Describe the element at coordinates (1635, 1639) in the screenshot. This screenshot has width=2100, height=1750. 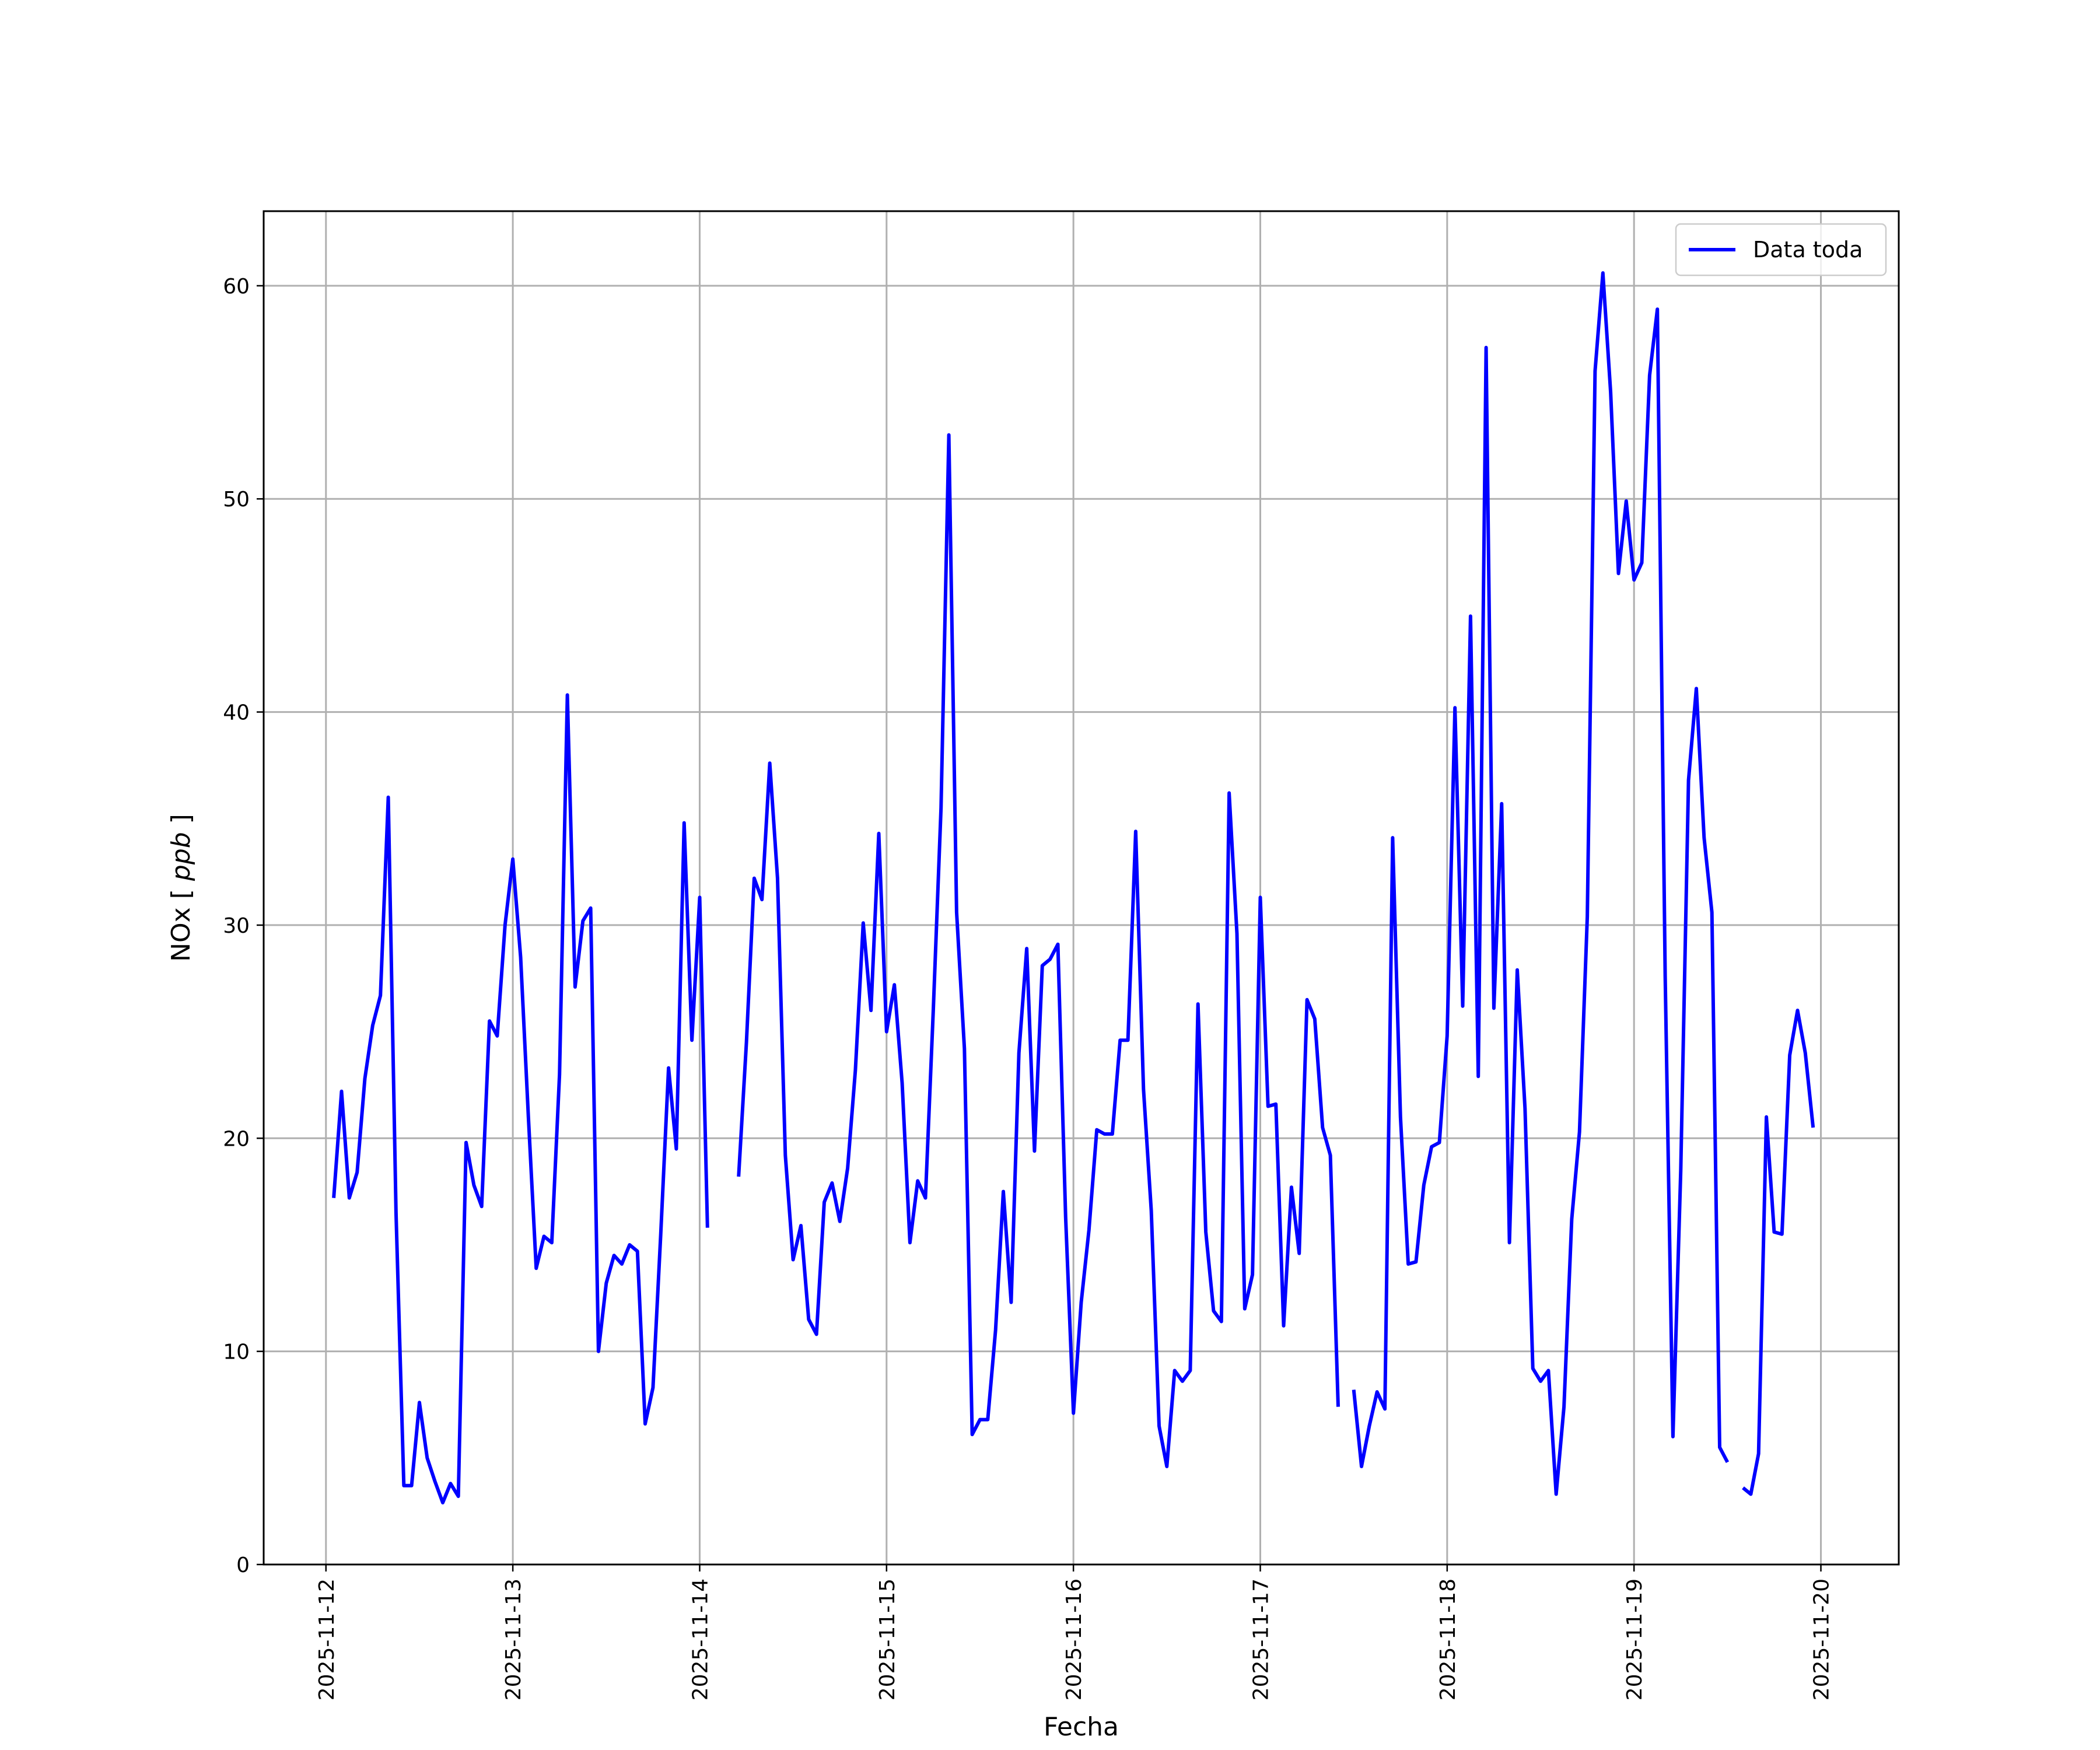
I see `x-tick-label: 2025-11-19` at that location.